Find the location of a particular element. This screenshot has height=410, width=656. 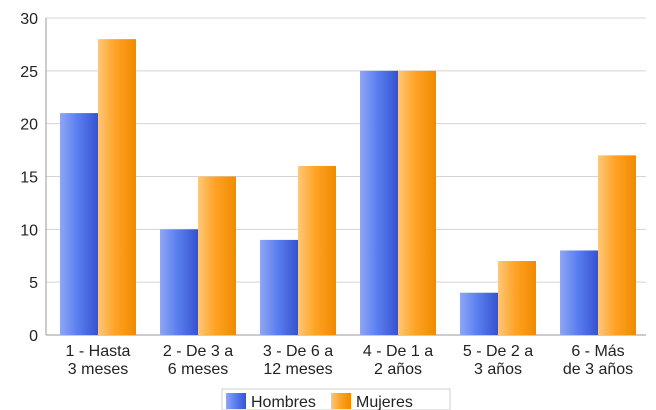

y-tick-label: 25 is located at coordinates (29, 72).